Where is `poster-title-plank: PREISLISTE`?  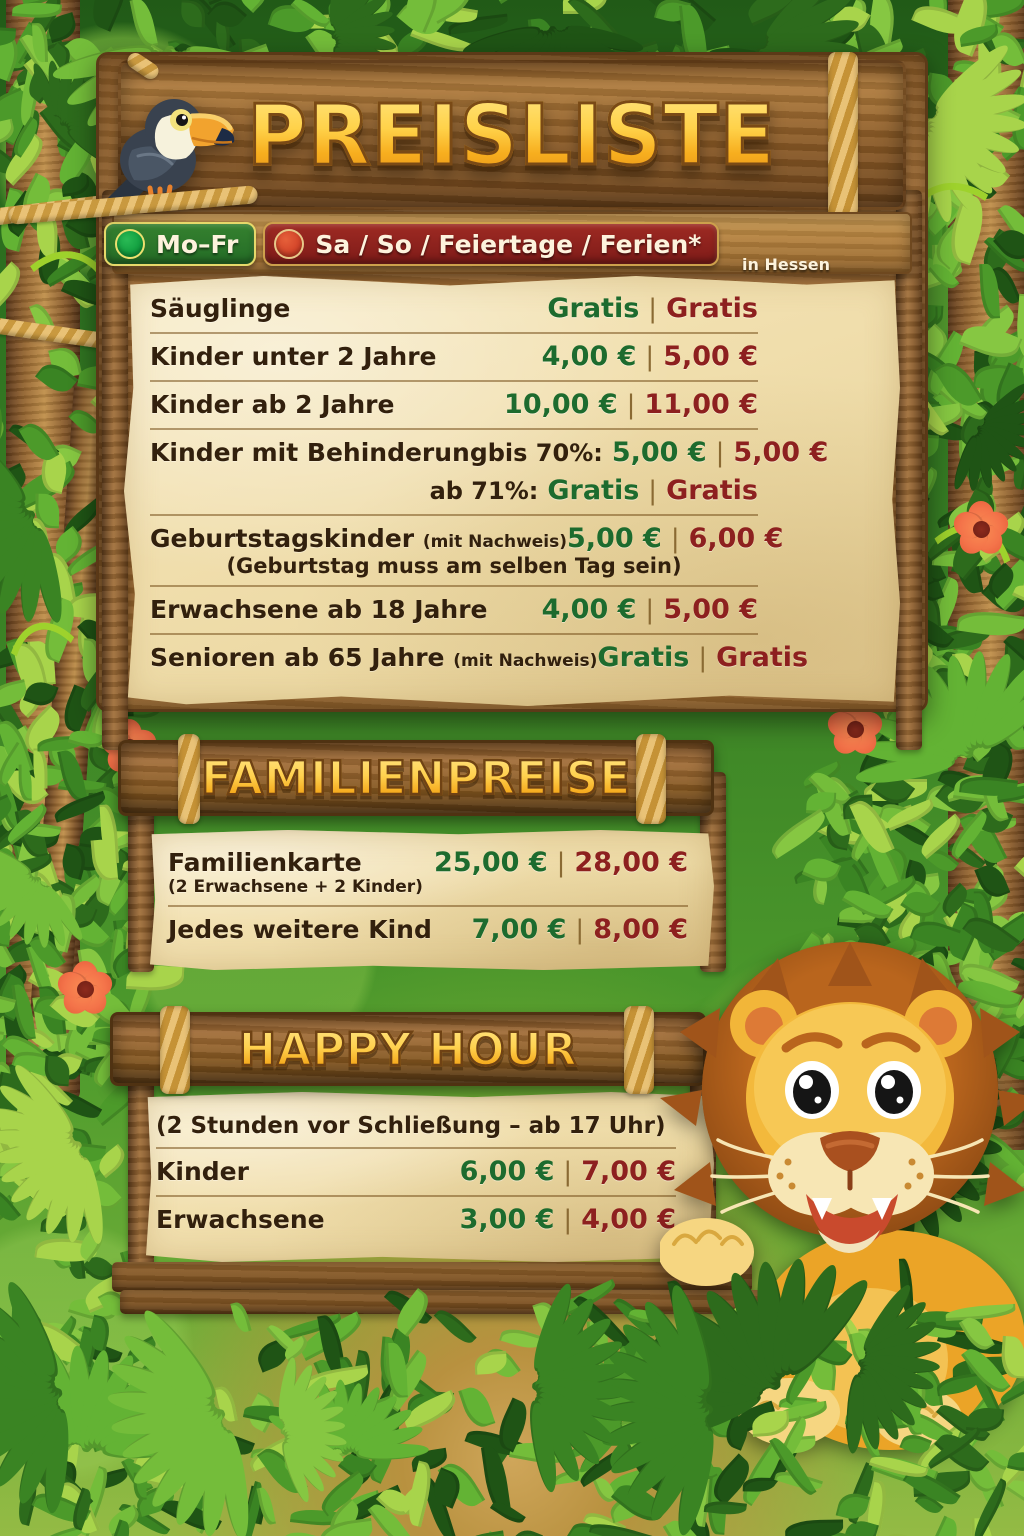 poster-title-plank: PREISLISTE is located at coordinates (512, 135).